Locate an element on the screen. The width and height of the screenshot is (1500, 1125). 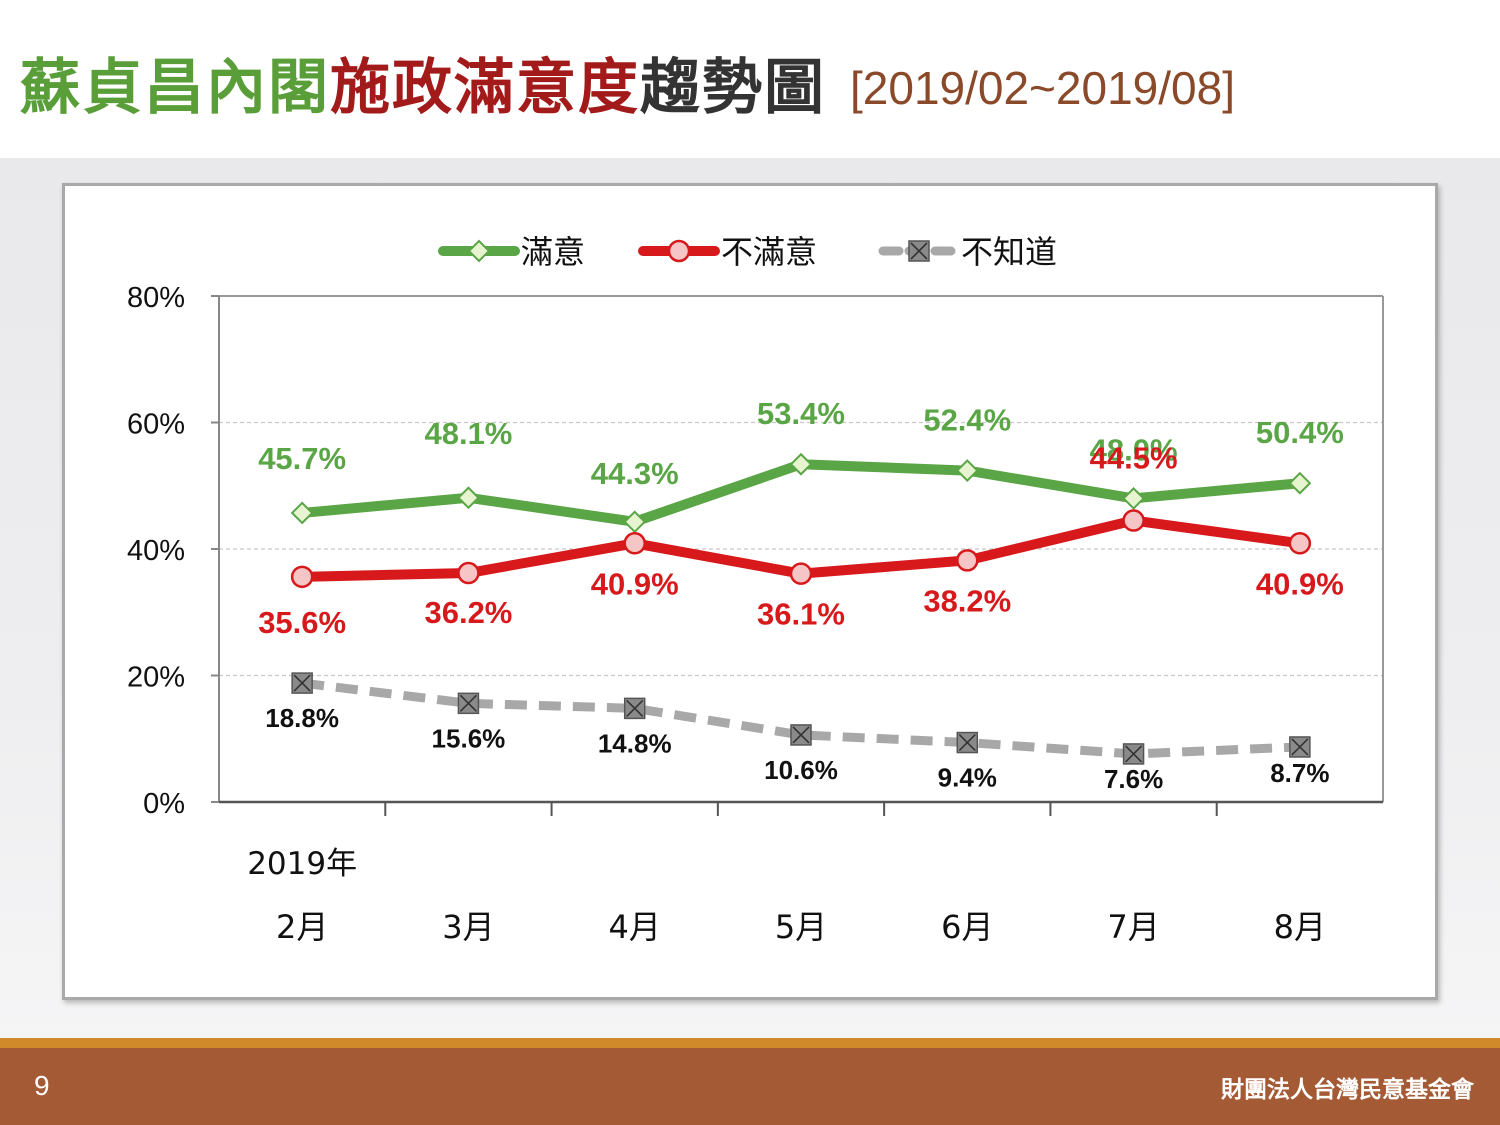
title-bar: 蘇貞昌內閣施政滿意度趨勢圖 [2019/02~2019/08] is located at coordinates (750, 79).